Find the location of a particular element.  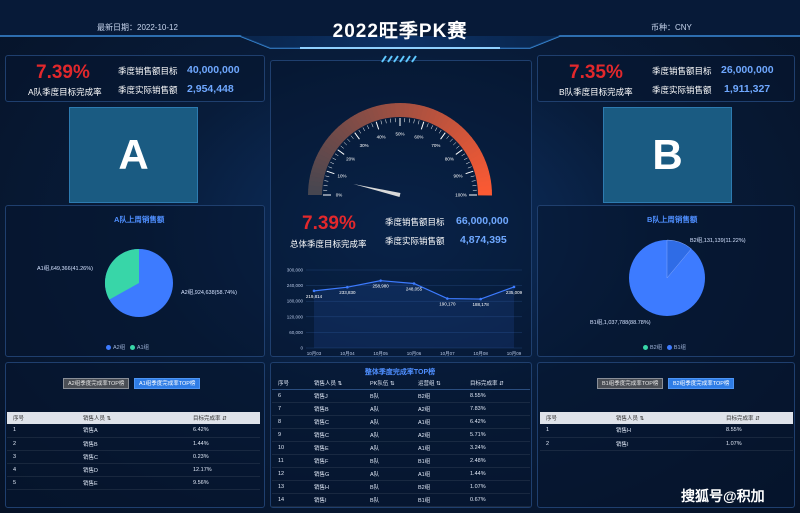

tab-b2-top: B2组季度完成率TOP榜 is located at coordinates (701, 383).